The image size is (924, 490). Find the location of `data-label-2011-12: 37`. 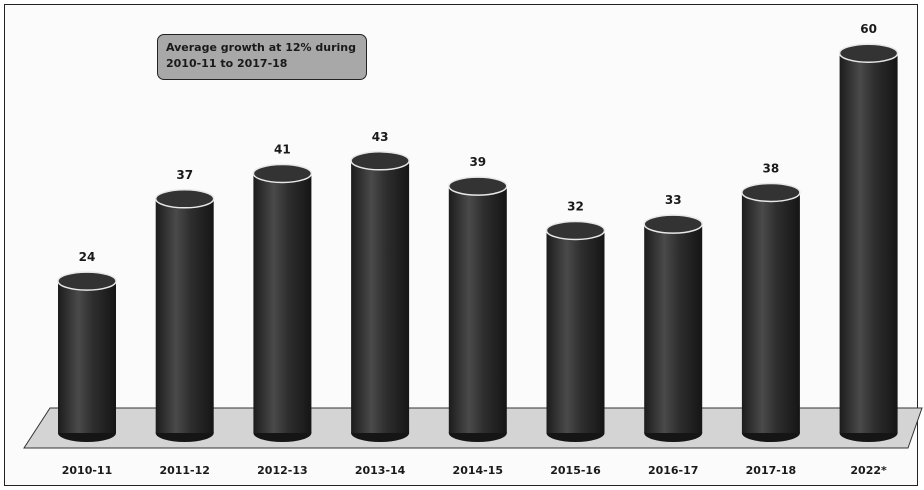

data-label-2011-12: 37 is located at coordinates (184, 175).